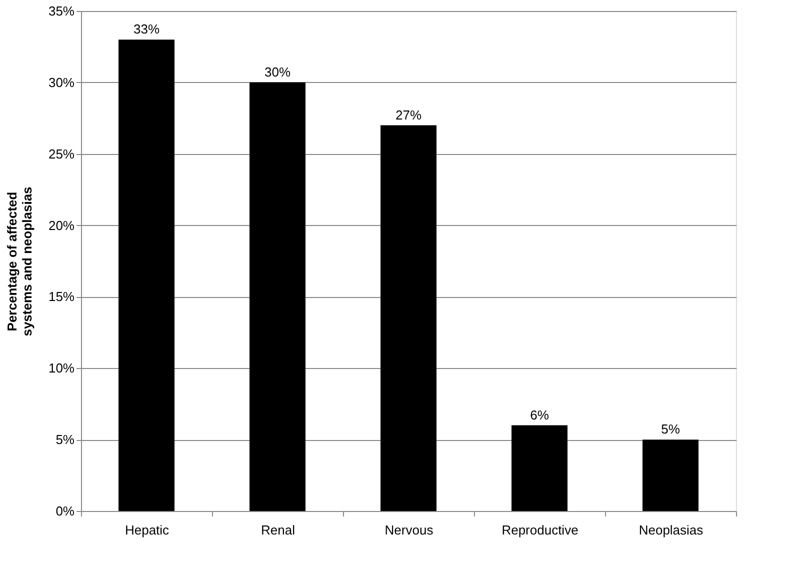 The image size is (799, 584). What do you see at coordinates (671, 530) in the screenshot?
I see `x-tick-label: Neoplasias` at bounding box center [671, 530].